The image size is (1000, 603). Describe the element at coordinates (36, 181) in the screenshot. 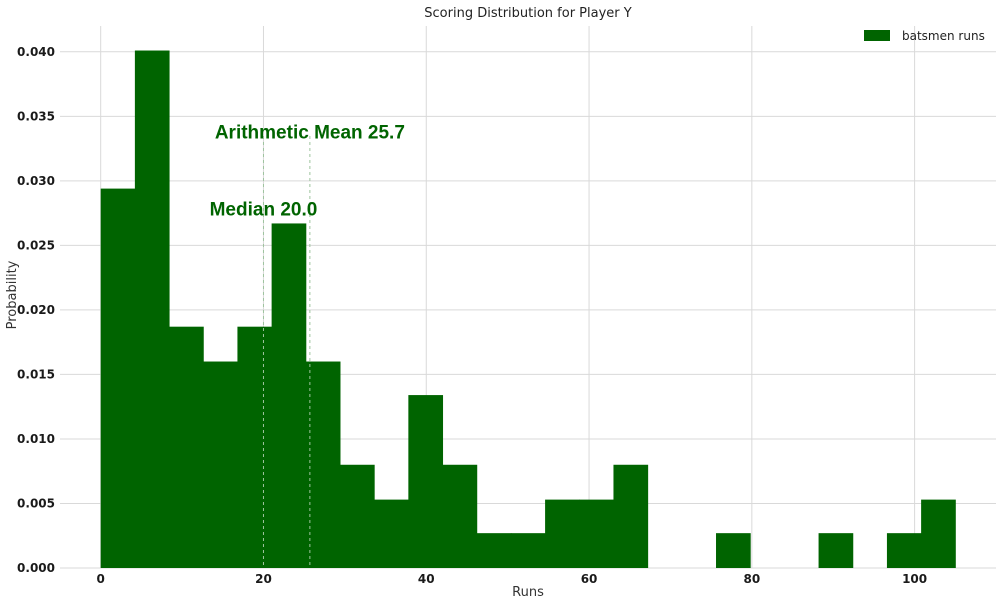

I see `y-tick-label: 0.030` at that location.